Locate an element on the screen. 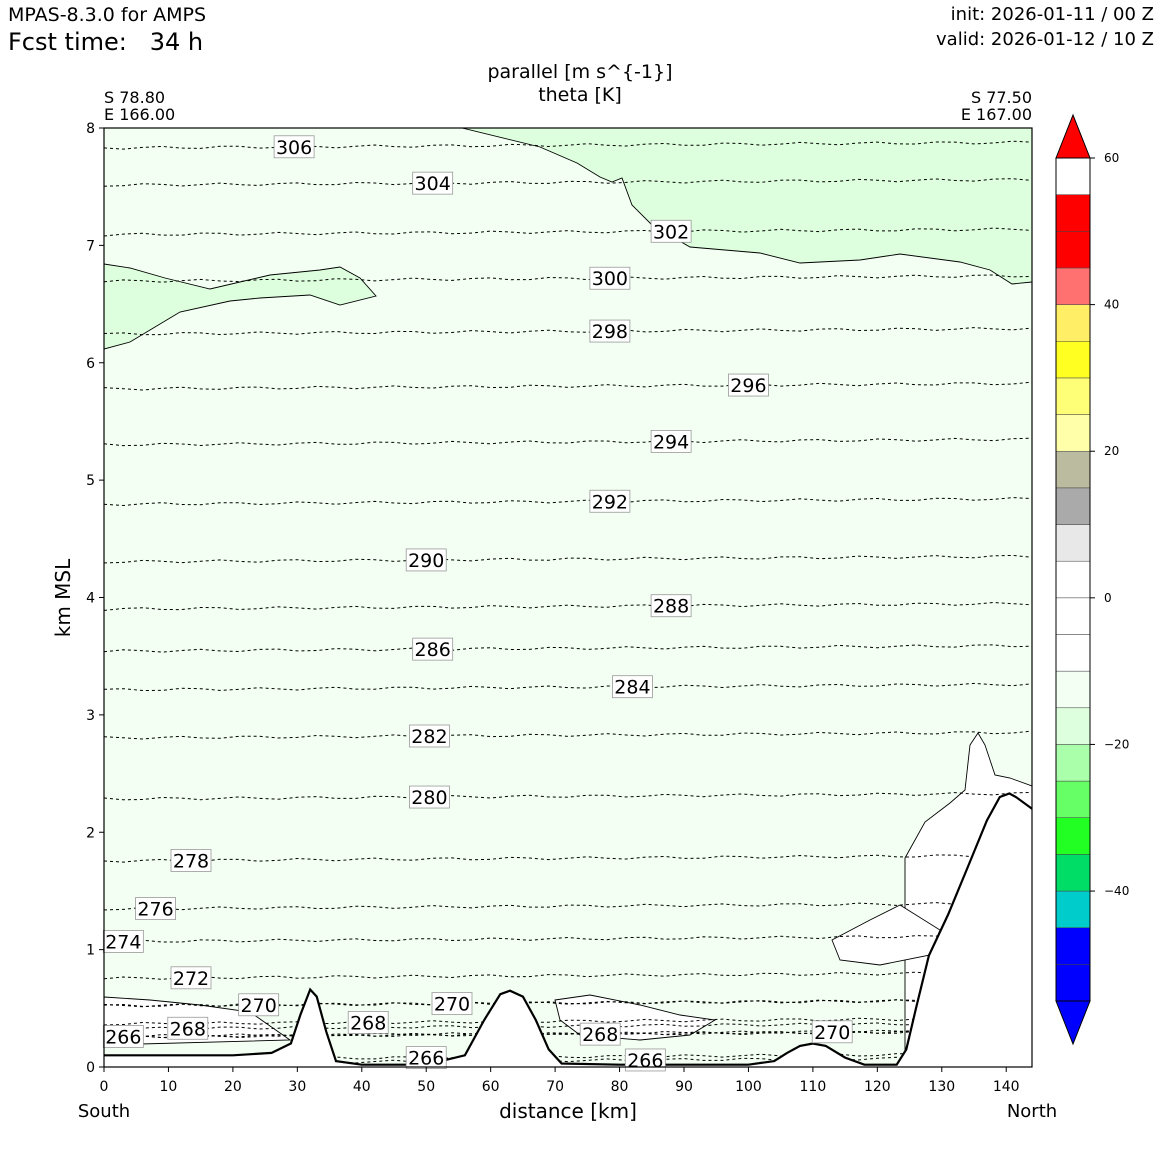 The image size is (1160, 1160). x-tick-label: 20 is located at coordinates (233, 1087).